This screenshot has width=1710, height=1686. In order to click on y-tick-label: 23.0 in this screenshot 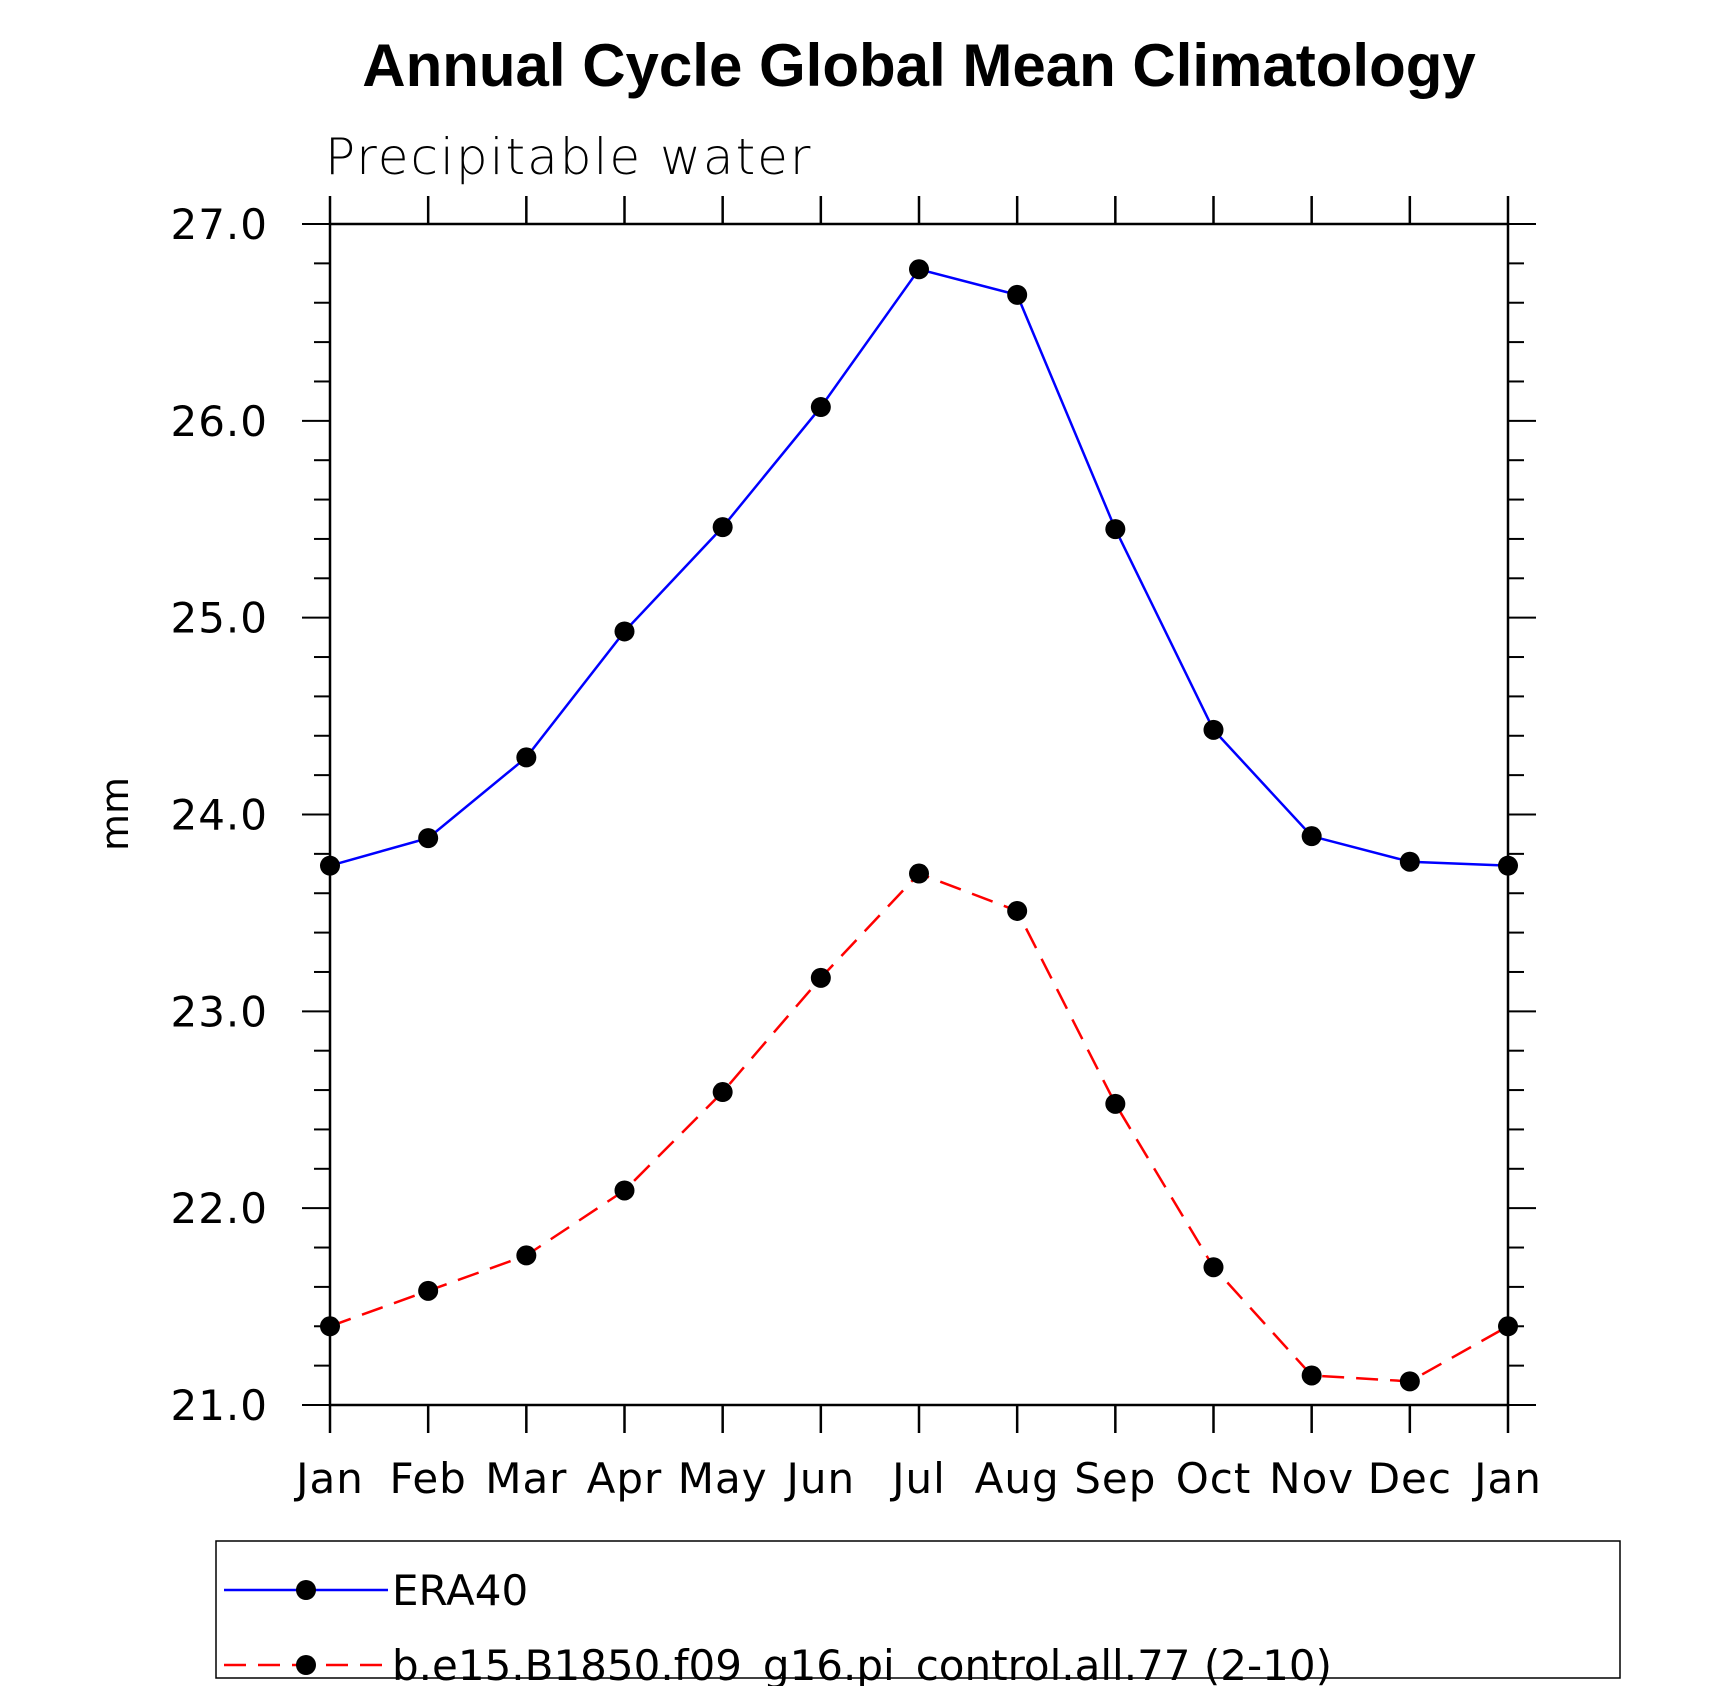, I will do `click(219, 1011)`.